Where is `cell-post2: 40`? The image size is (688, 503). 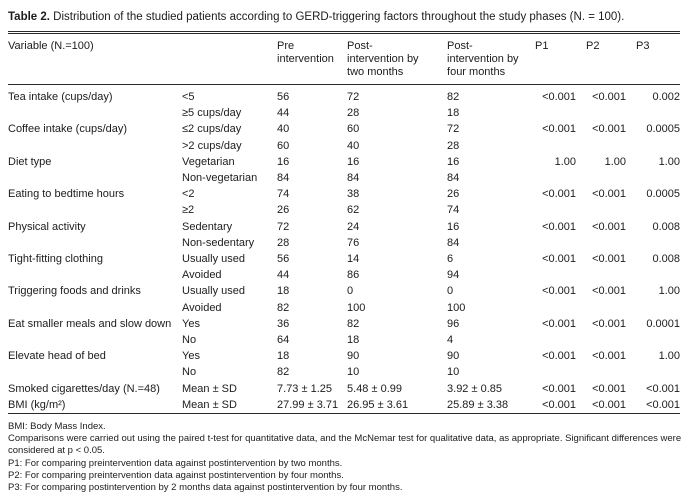
cell-post2: 40 is located at coordinates (353, 145).